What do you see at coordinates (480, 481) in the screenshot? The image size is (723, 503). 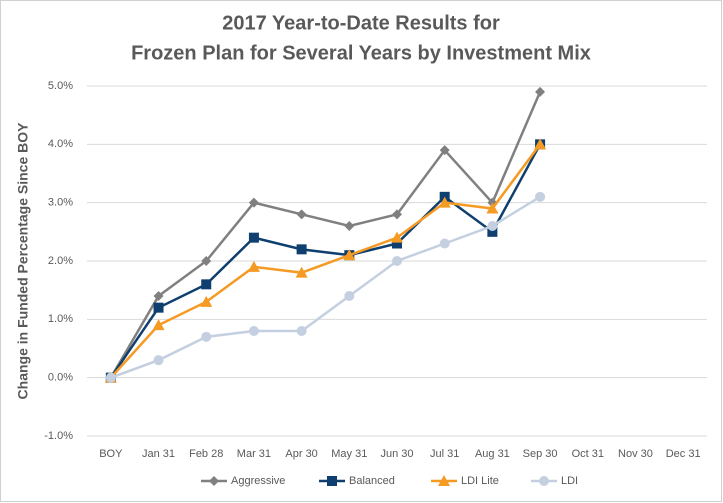 I see `legend-label: LDI Lite` at bounding box center [480, 481].